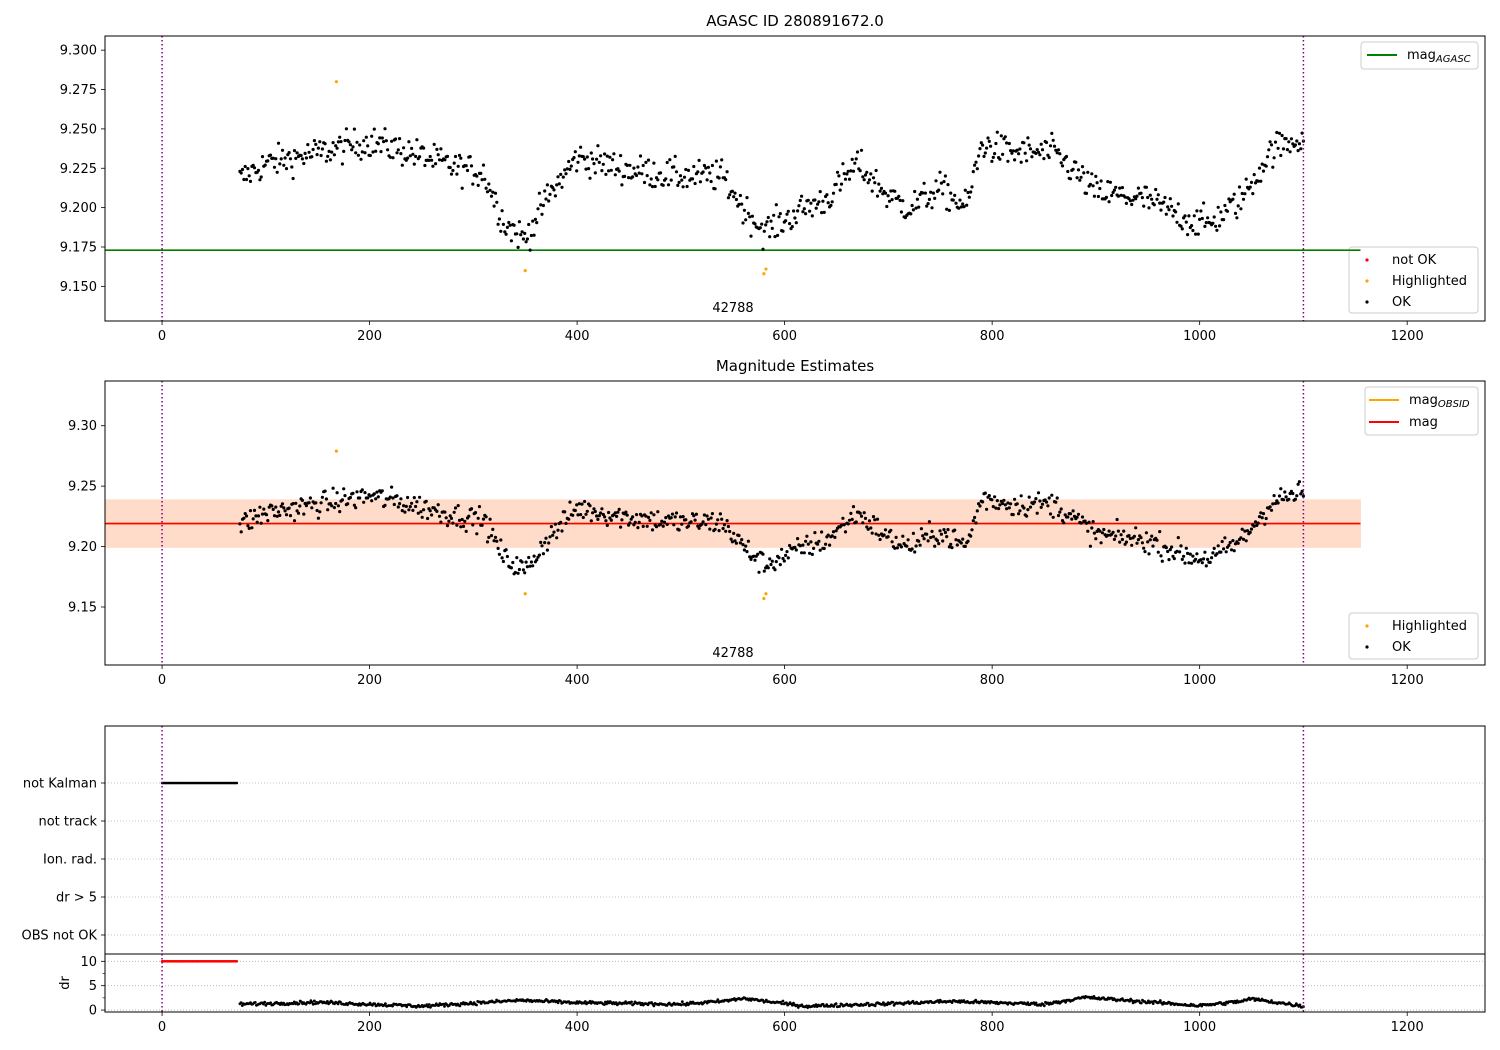 This screenshot has width=1500, height=1050. I want to click on x-tick-label: 200, so click(369, 680).